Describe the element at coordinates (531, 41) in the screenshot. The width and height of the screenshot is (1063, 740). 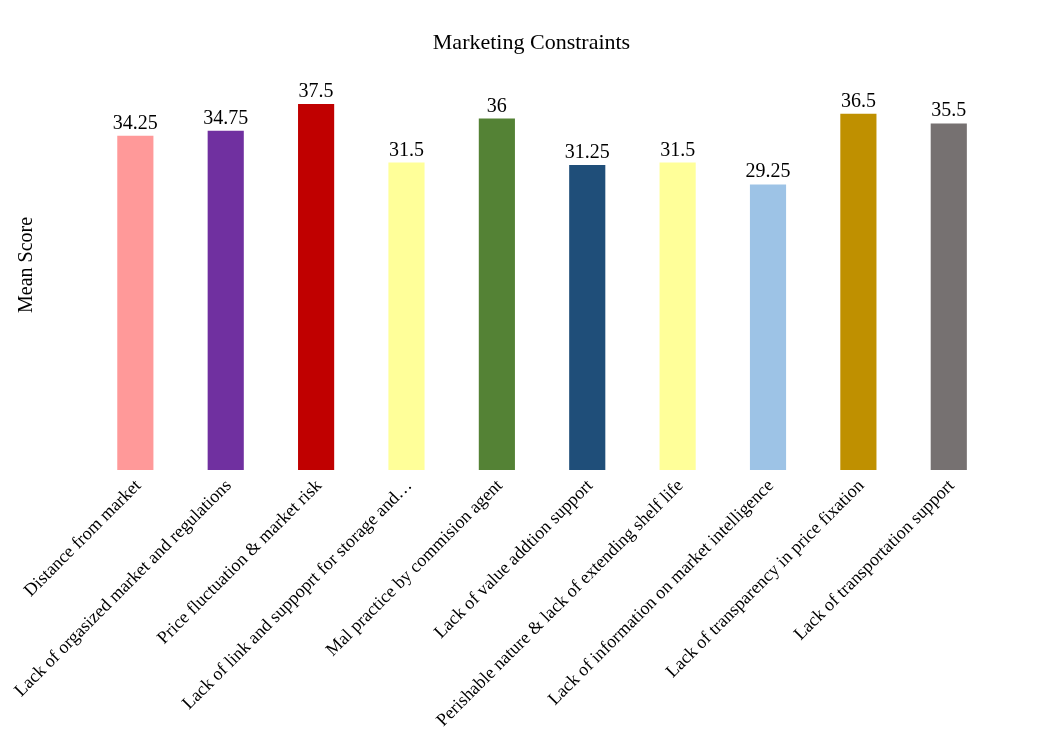
I see `chart-title: Marketing Constraints` at that location.